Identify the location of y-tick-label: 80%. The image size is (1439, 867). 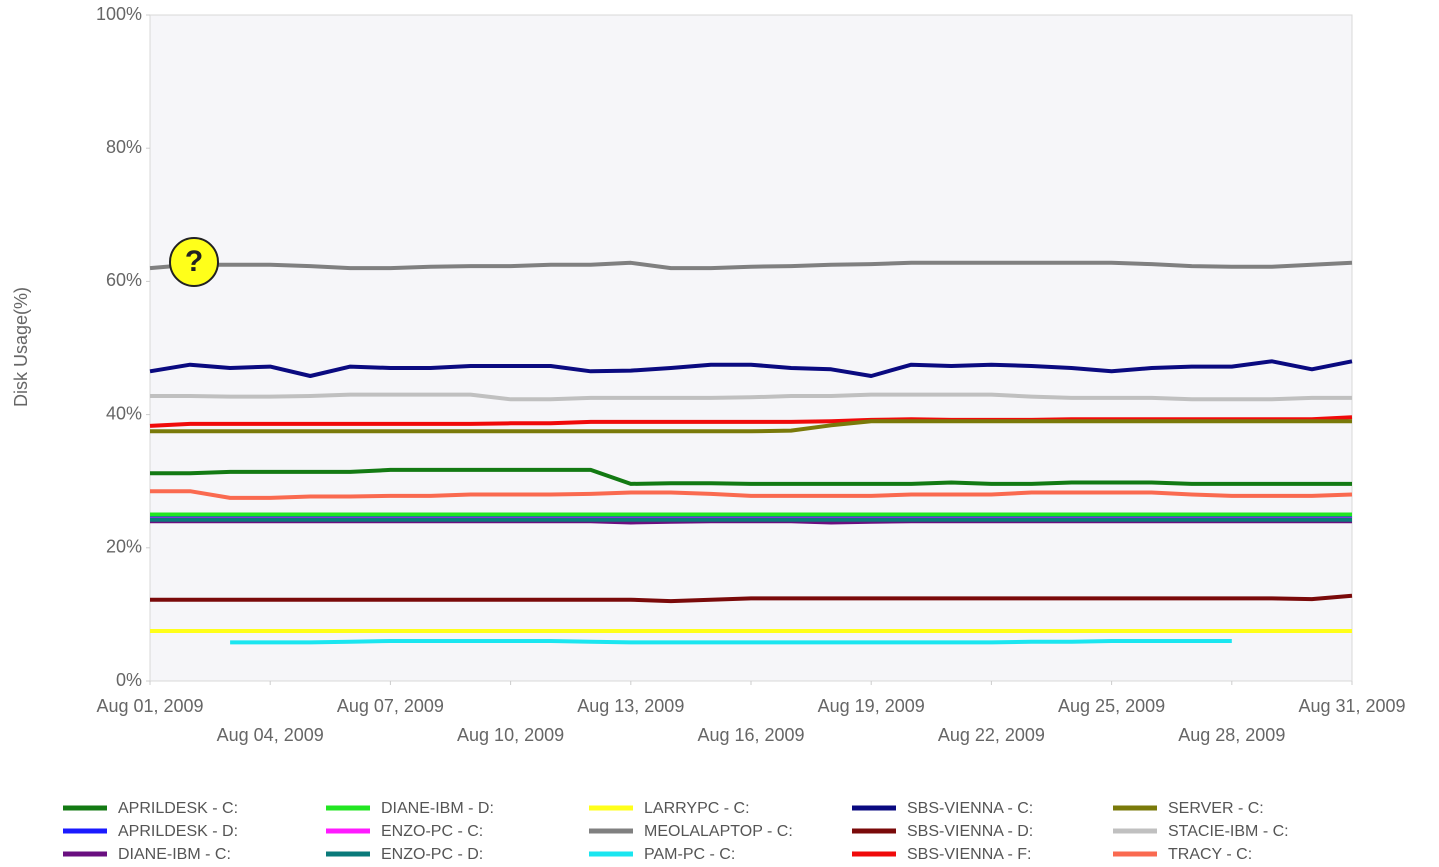
(124, 147).